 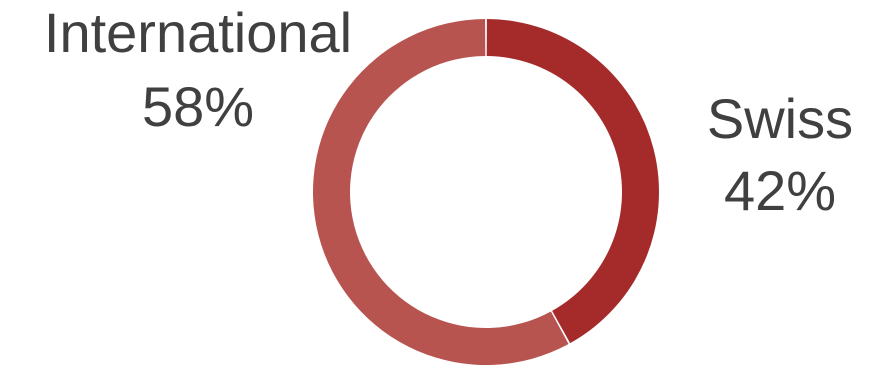 What do you see at coordinates (198, 32) in the screenshot?
I see `category-label-international: International` at bounding box center [198, 32].